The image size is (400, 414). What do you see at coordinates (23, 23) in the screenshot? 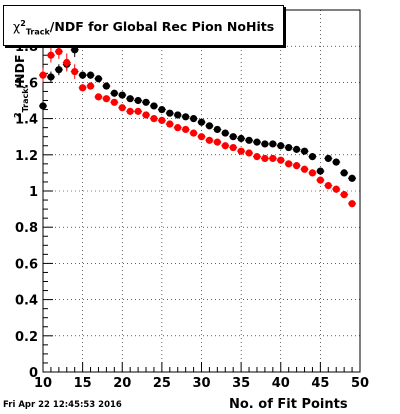
I see `title-superscript: 2` at bounding box center [23, 23].